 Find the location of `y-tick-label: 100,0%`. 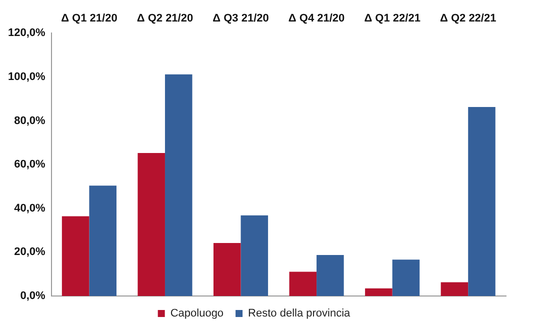

y-tick-label: 100,0% is located at coordinates (27, 77).